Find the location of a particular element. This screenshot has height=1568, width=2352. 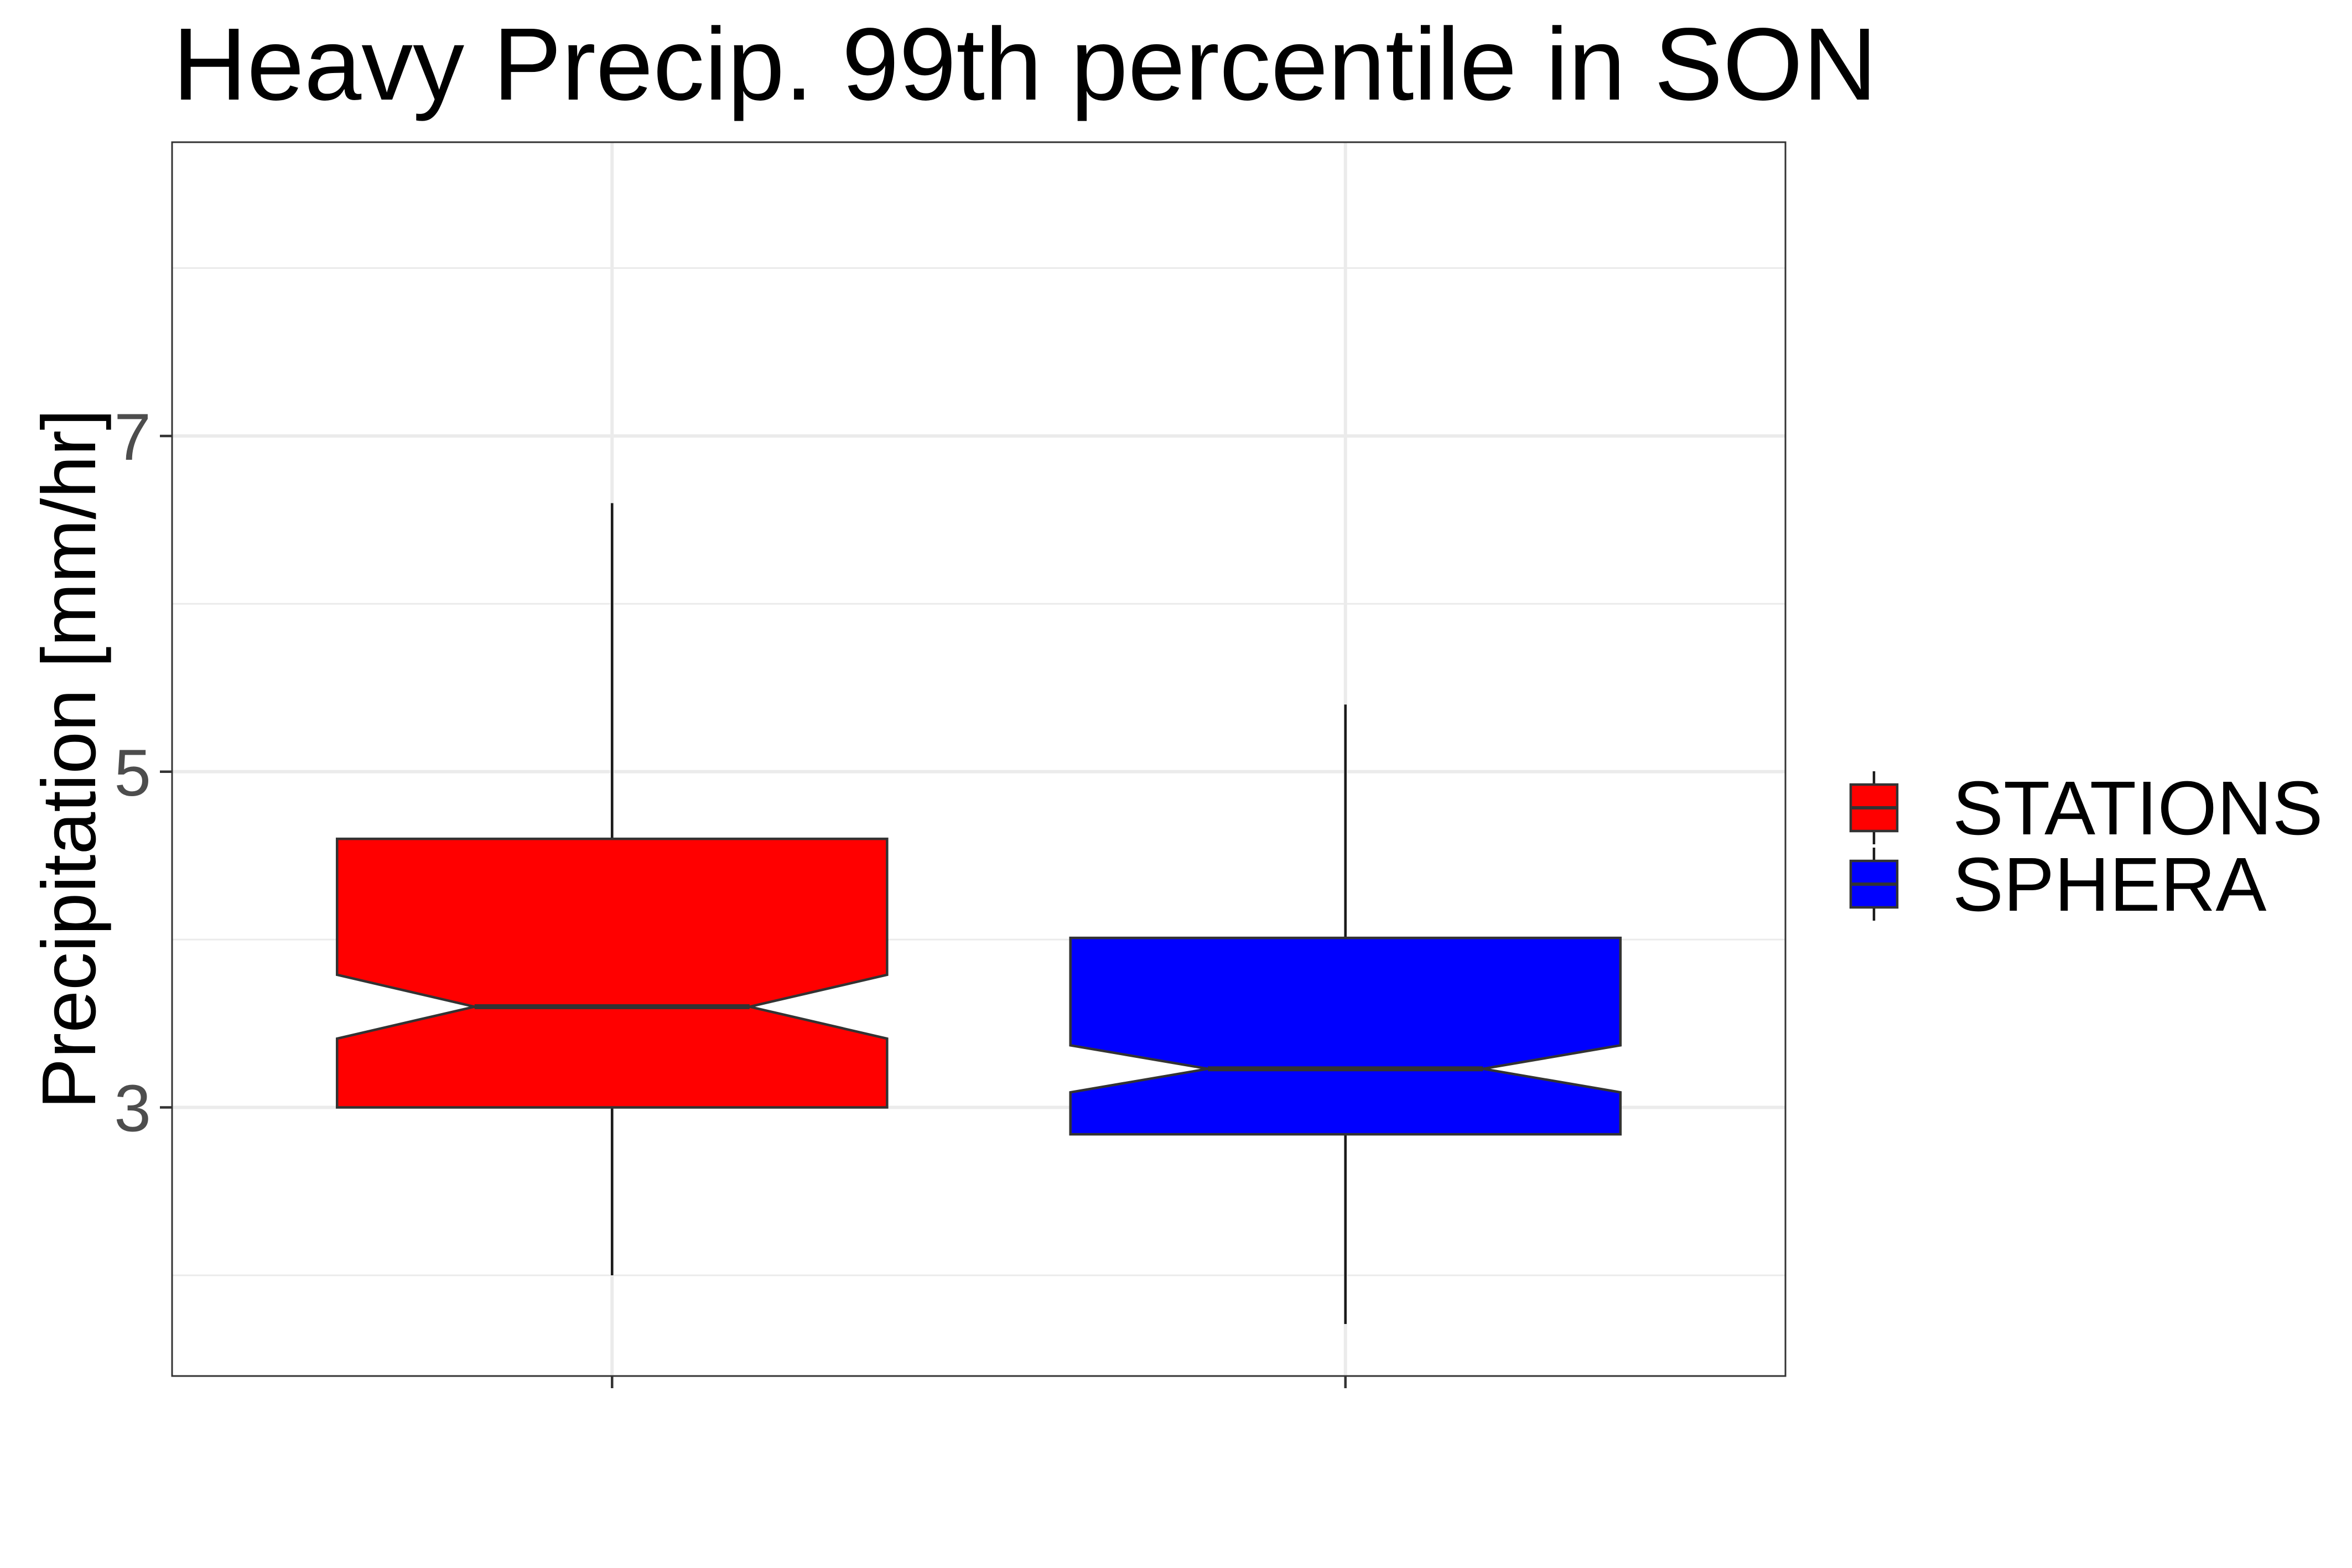

y-axis-title: Precipitation [mm/hr] is located at coordinates (70, 759).